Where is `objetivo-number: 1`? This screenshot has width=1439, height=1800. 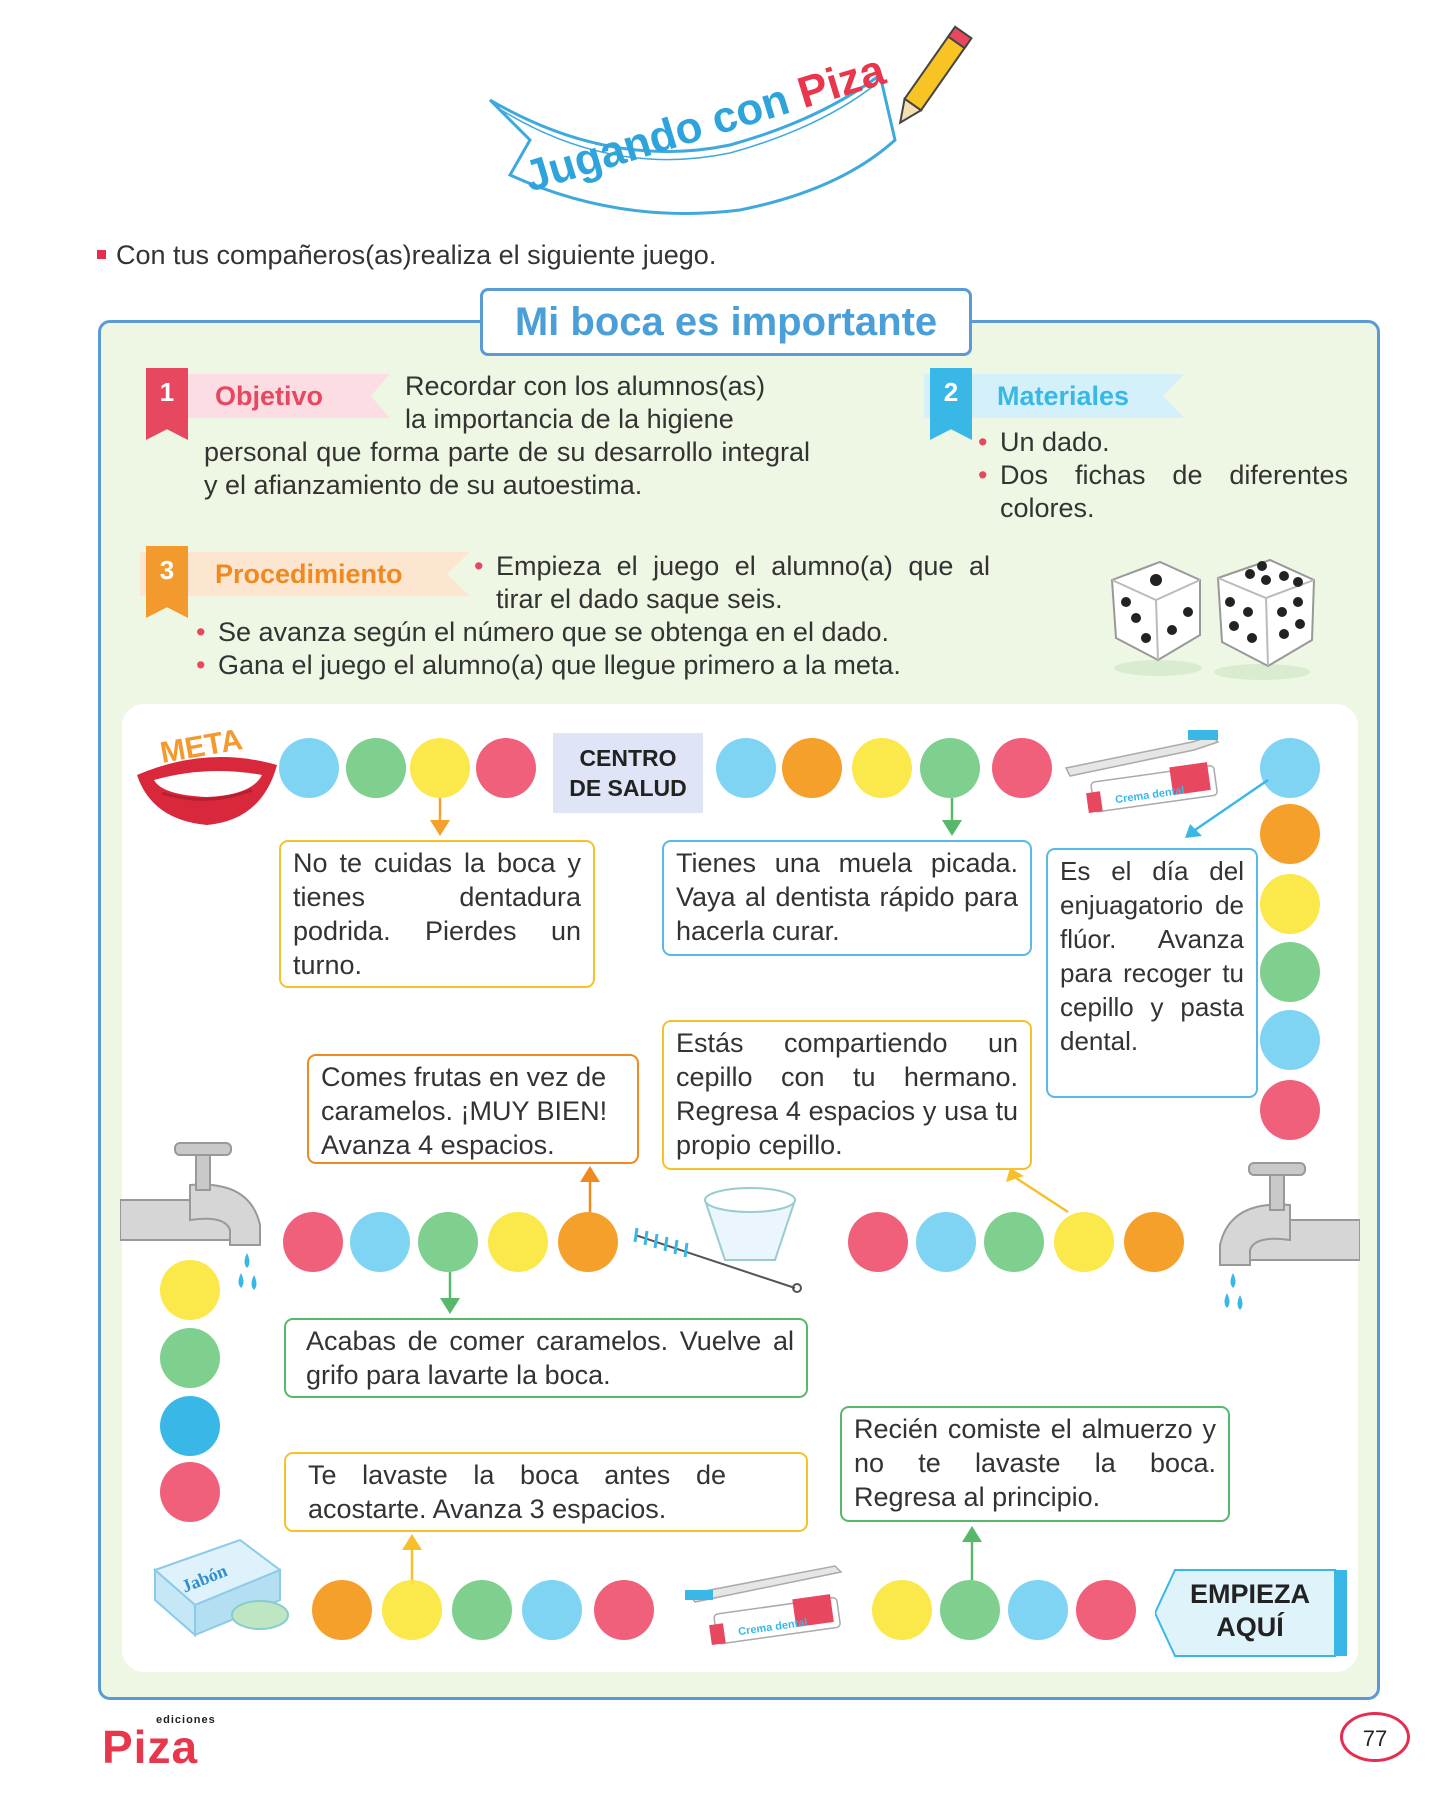
objetivo-number: 1 is located at coordinates (167, 404).